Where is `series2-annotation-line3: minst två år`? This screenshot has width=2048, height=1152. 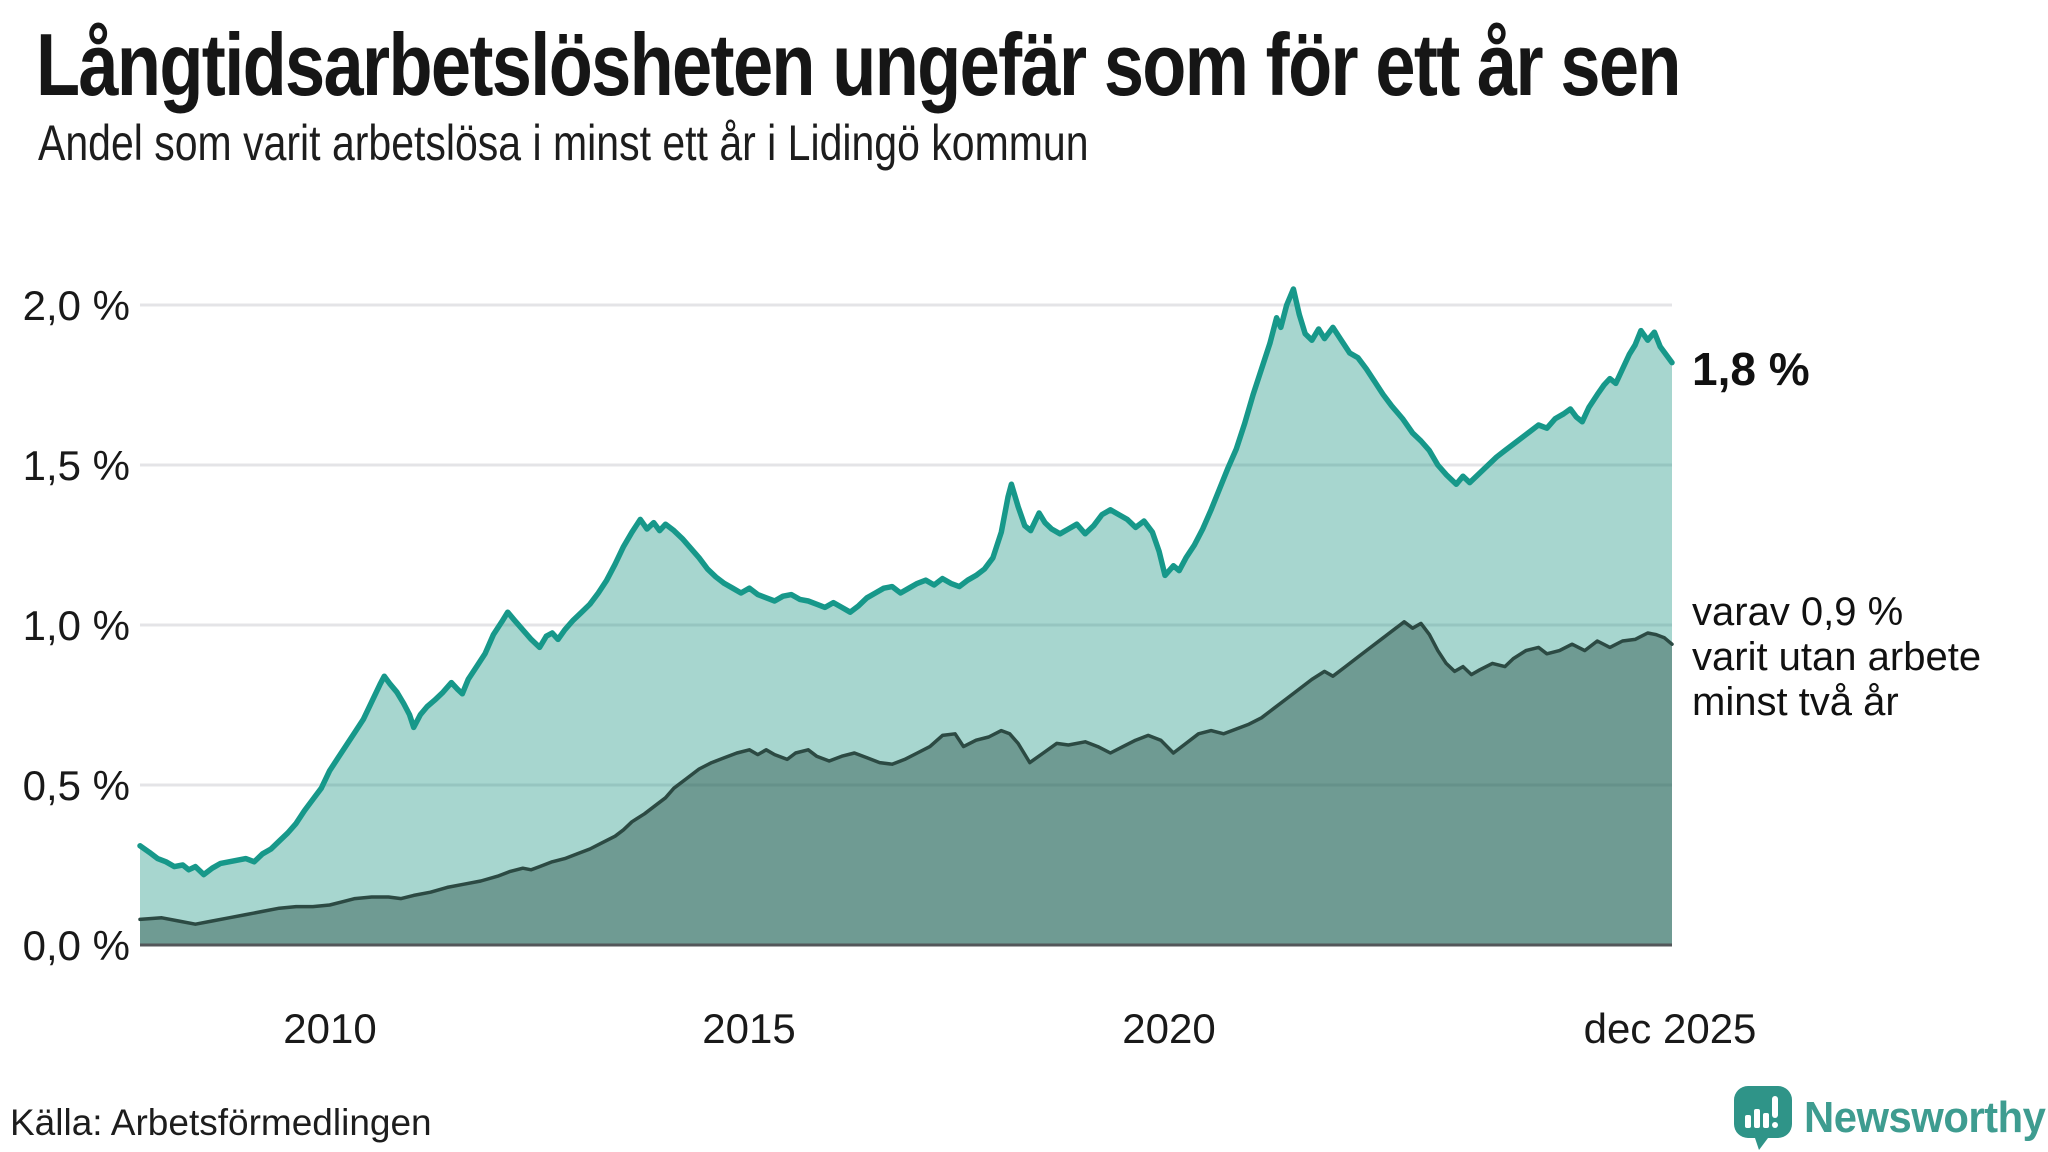
series2-annotation-line3: minst två år is located at coordinates (1795, 701).